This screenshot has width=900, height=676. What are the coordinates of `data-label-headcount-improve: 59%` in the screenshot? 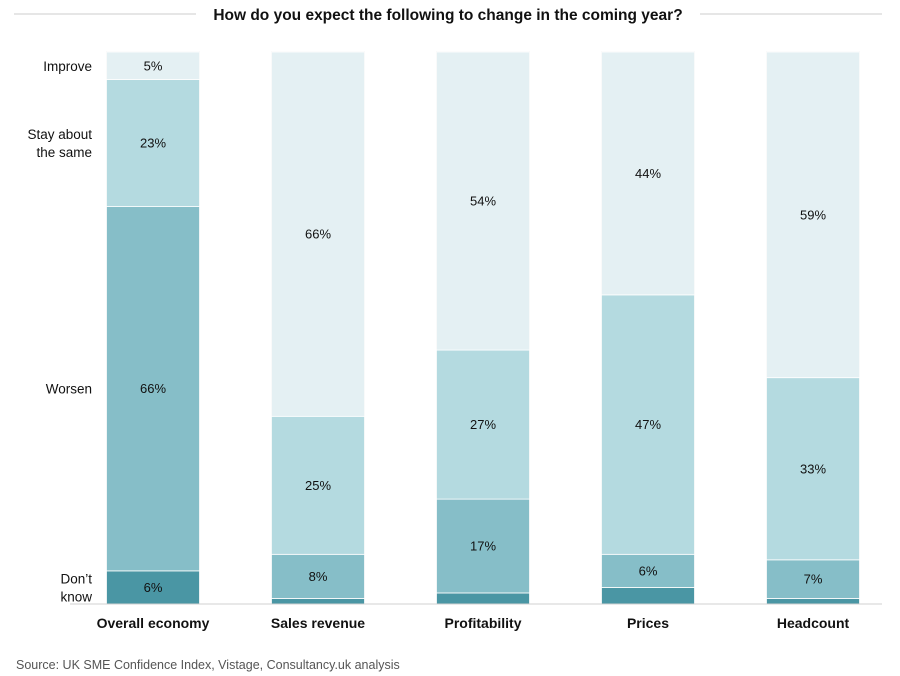 It's located at (813, 214).